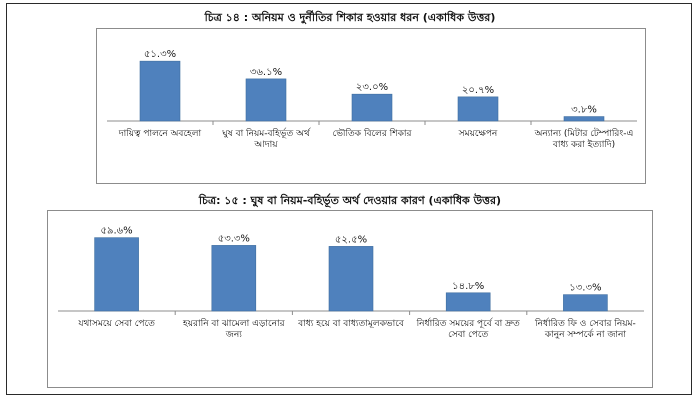  What do you see at coordinates (234, 329) in the screenshot?
I see `chart-15-category-label: হয়রানি বা ঝামেলা এড়ানোর জন্য` at bounding box center [234, 329].